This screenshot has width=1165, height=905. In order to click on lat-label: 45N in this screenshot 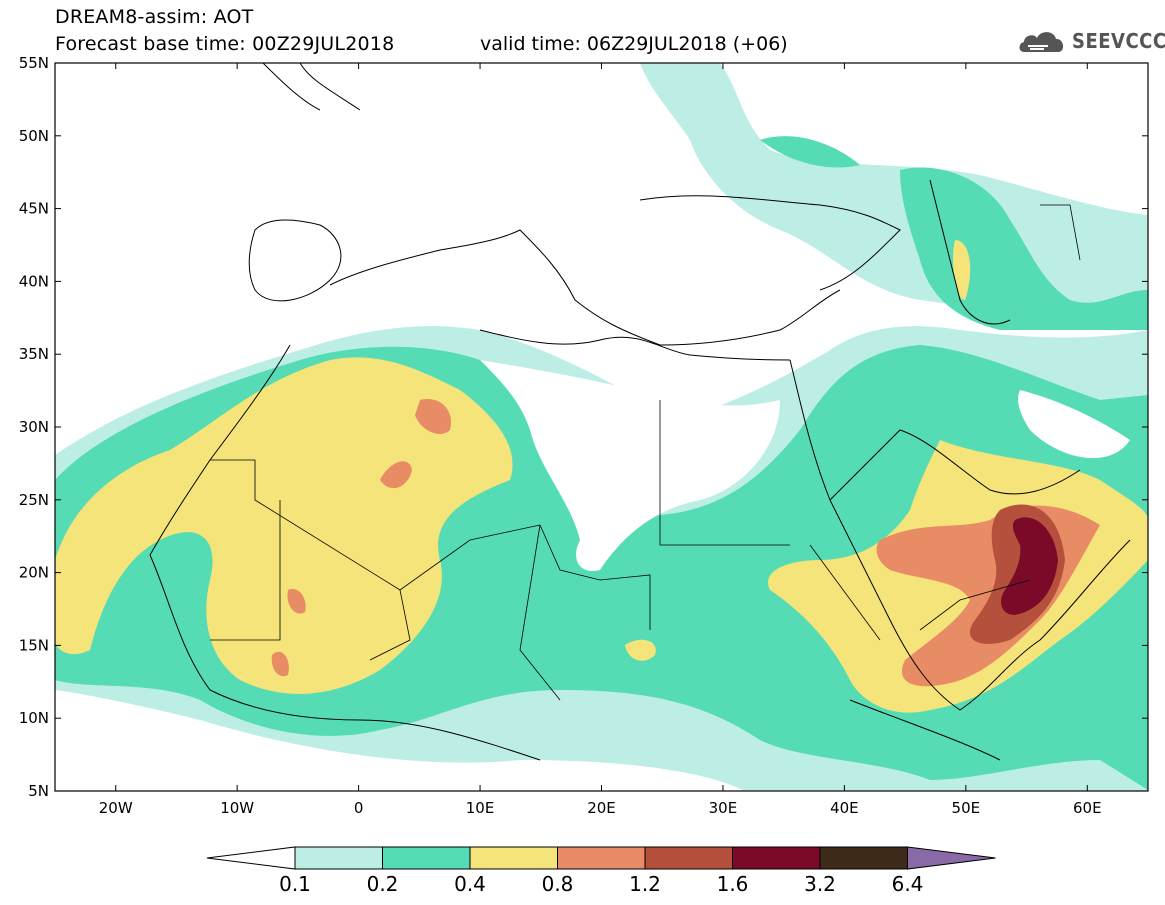, I will do `click(34, 209)`.